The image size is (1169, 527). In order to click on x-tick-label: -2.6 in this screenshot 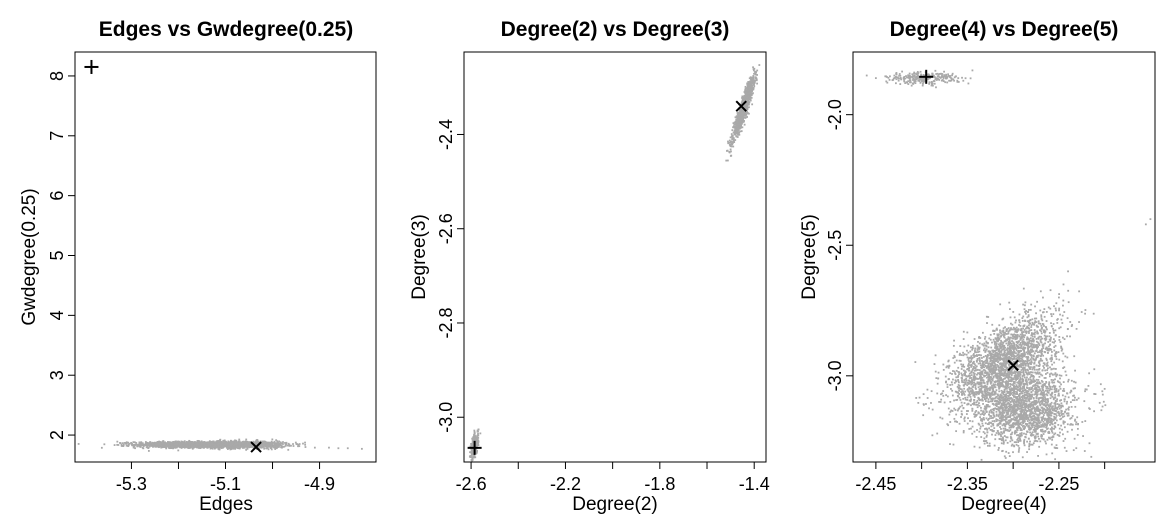, I will do `click(471, 484)`.